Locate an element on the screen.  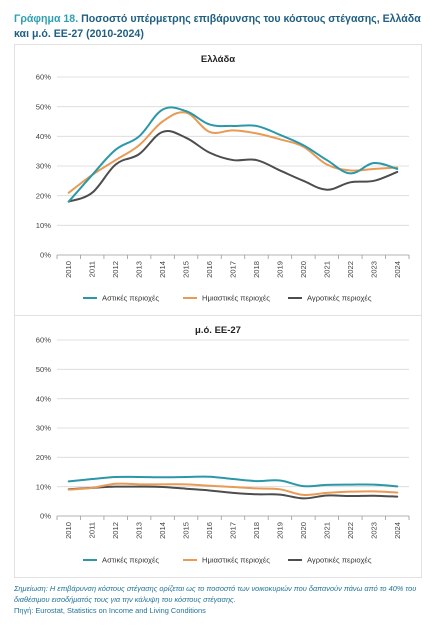
greece-x-tick-label: 2014 is located at coordinates (162, 269).